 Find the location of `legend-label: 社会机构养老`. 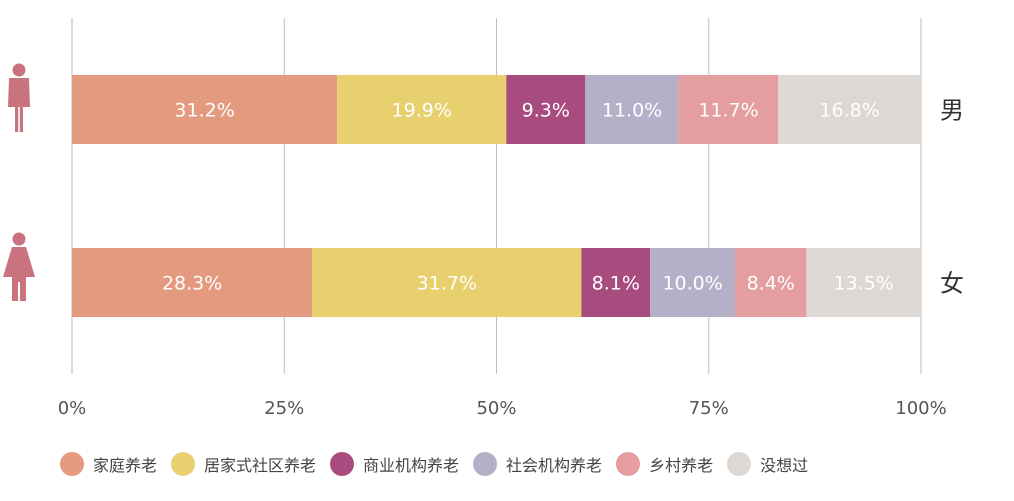

legend-label: 社会机构养老 is located at coordinates (554, 465).